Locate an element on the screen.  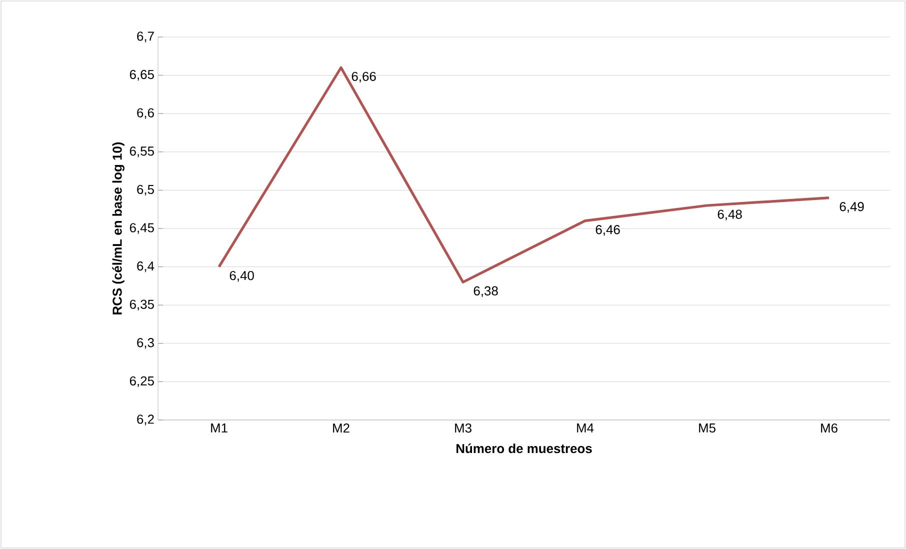
y-tick-label: 6,45 is located at coordinates (142, 228).